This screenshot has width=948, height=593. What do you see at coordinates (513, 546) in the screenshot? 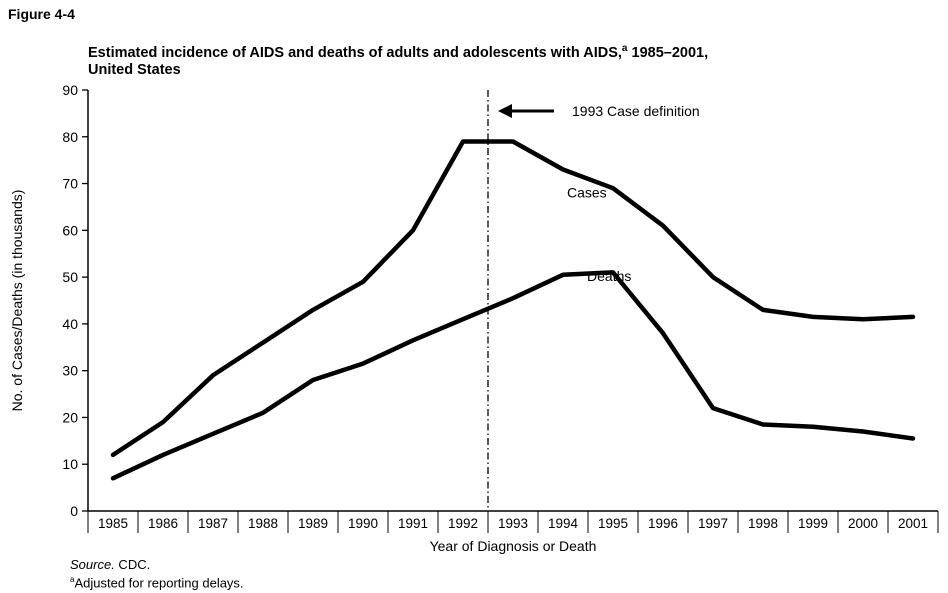
I see `x-axis-title: Year of Diagnosis or Death` at bounding box center [513, 546].